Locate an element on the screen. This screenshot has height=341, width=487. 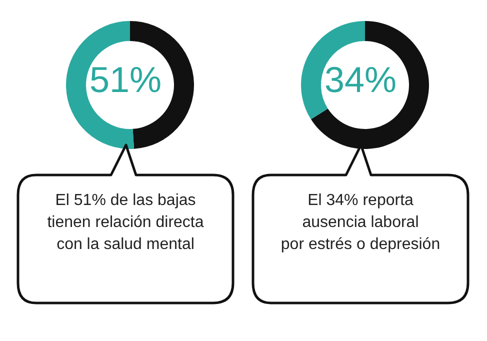
text: El 34% reporta ausencia laboral por estrés o depresión is located at coordinates (361, 223).